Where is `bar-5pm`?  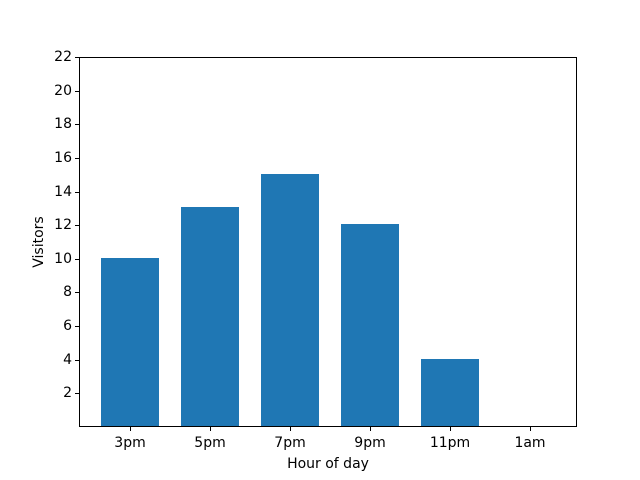
bar-5pm is located at coordinates (210, 316).